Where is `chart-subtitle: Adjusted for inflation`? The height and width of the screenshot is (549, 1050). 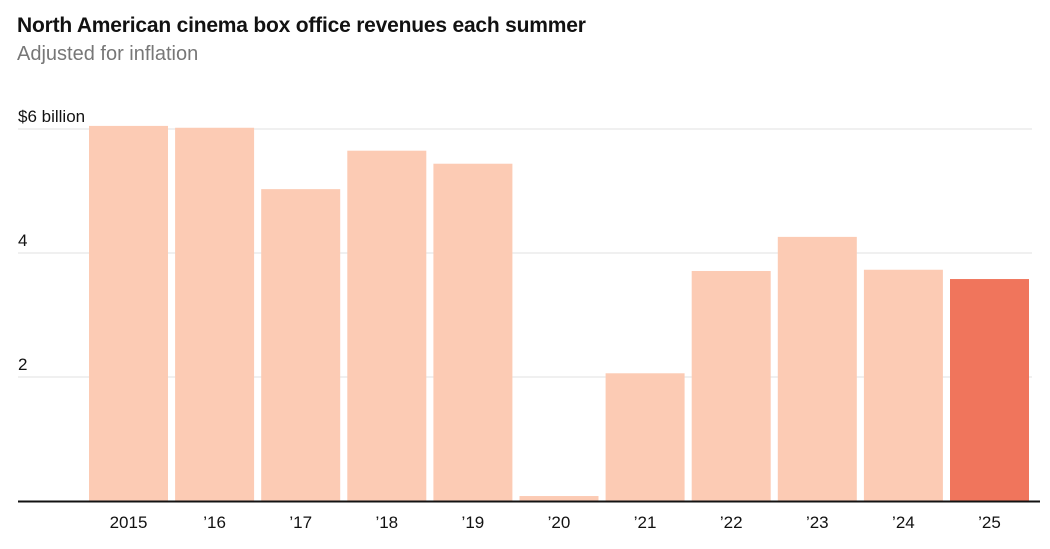
chart-subtitle: Adjusted for inflation is located at coordinates (108, 54).